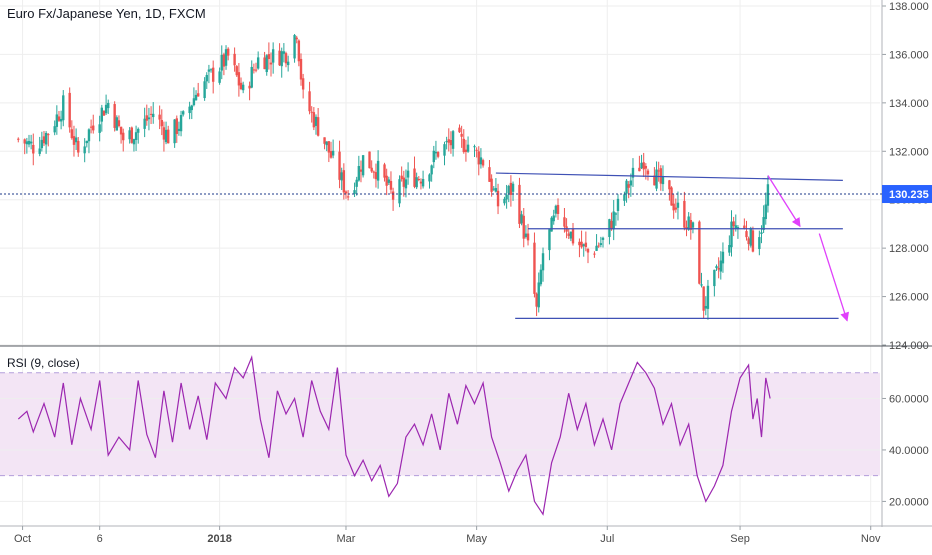 This screenshot has width=932, height=555. What do you see at coordinates (909, 399) in the screenshot?
I see `rsi-tick-label: 60.0000` at bounding box center [909, 399].